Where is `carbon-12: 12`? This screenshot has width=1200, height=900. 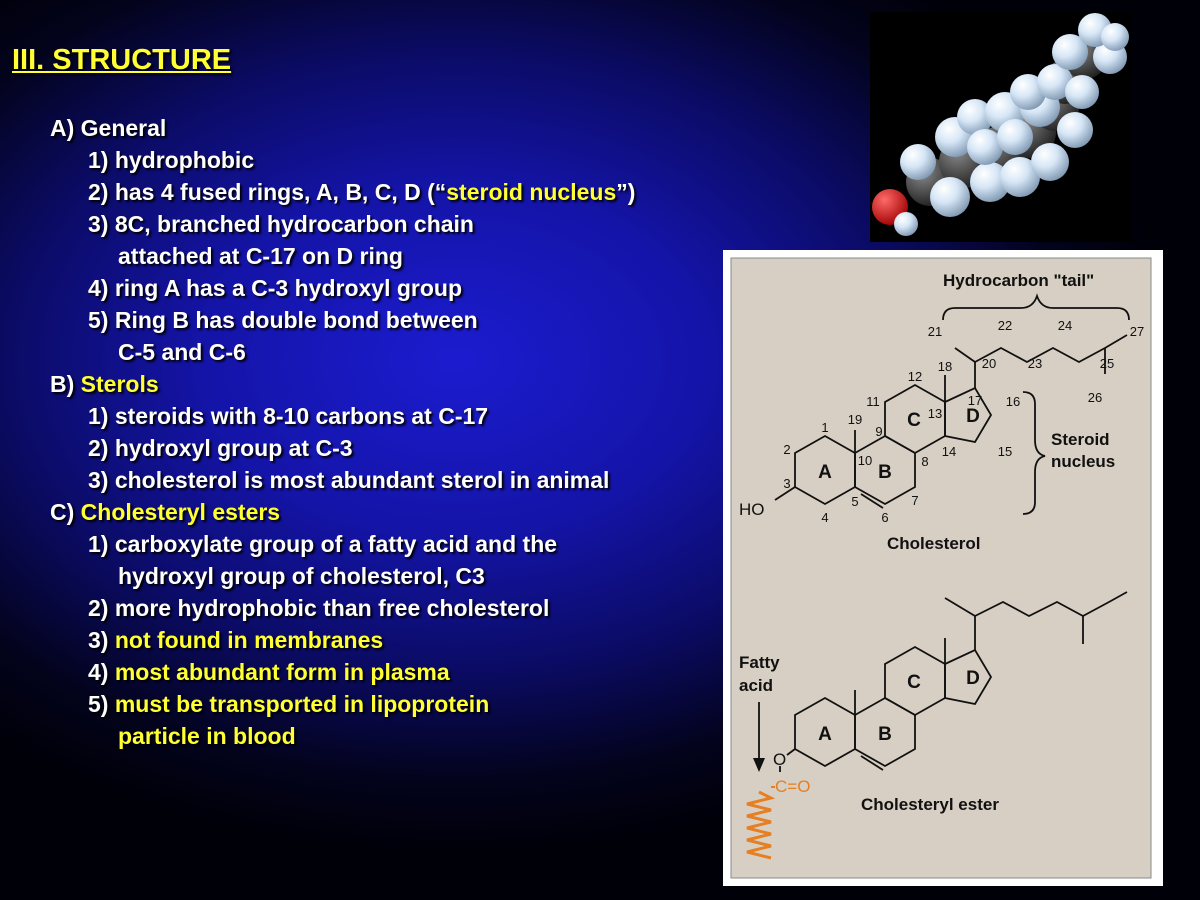
carbon-12: 12 is located at coordinates (915, 376).